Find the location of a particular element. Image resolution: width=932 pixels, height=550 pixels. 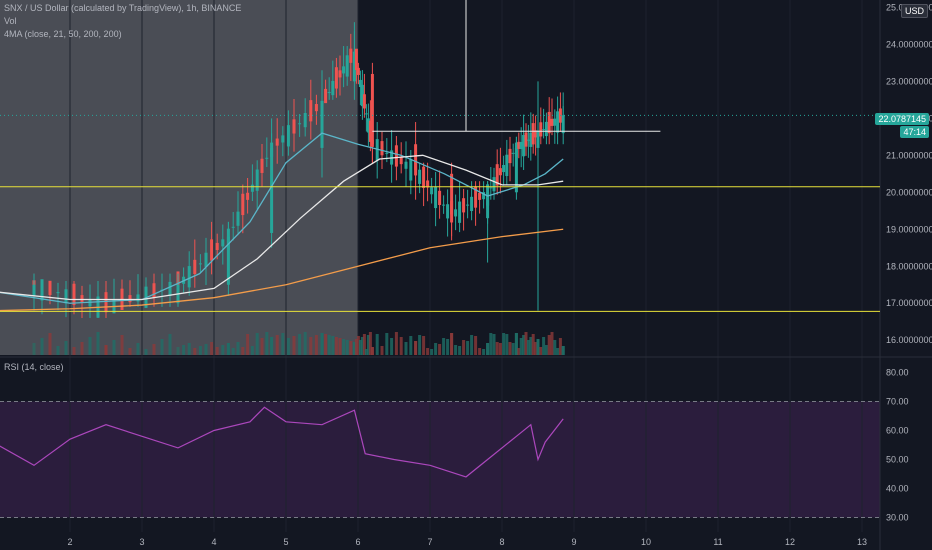

price-tick-label: 18.0000000 is located at coordinates (909, 266).